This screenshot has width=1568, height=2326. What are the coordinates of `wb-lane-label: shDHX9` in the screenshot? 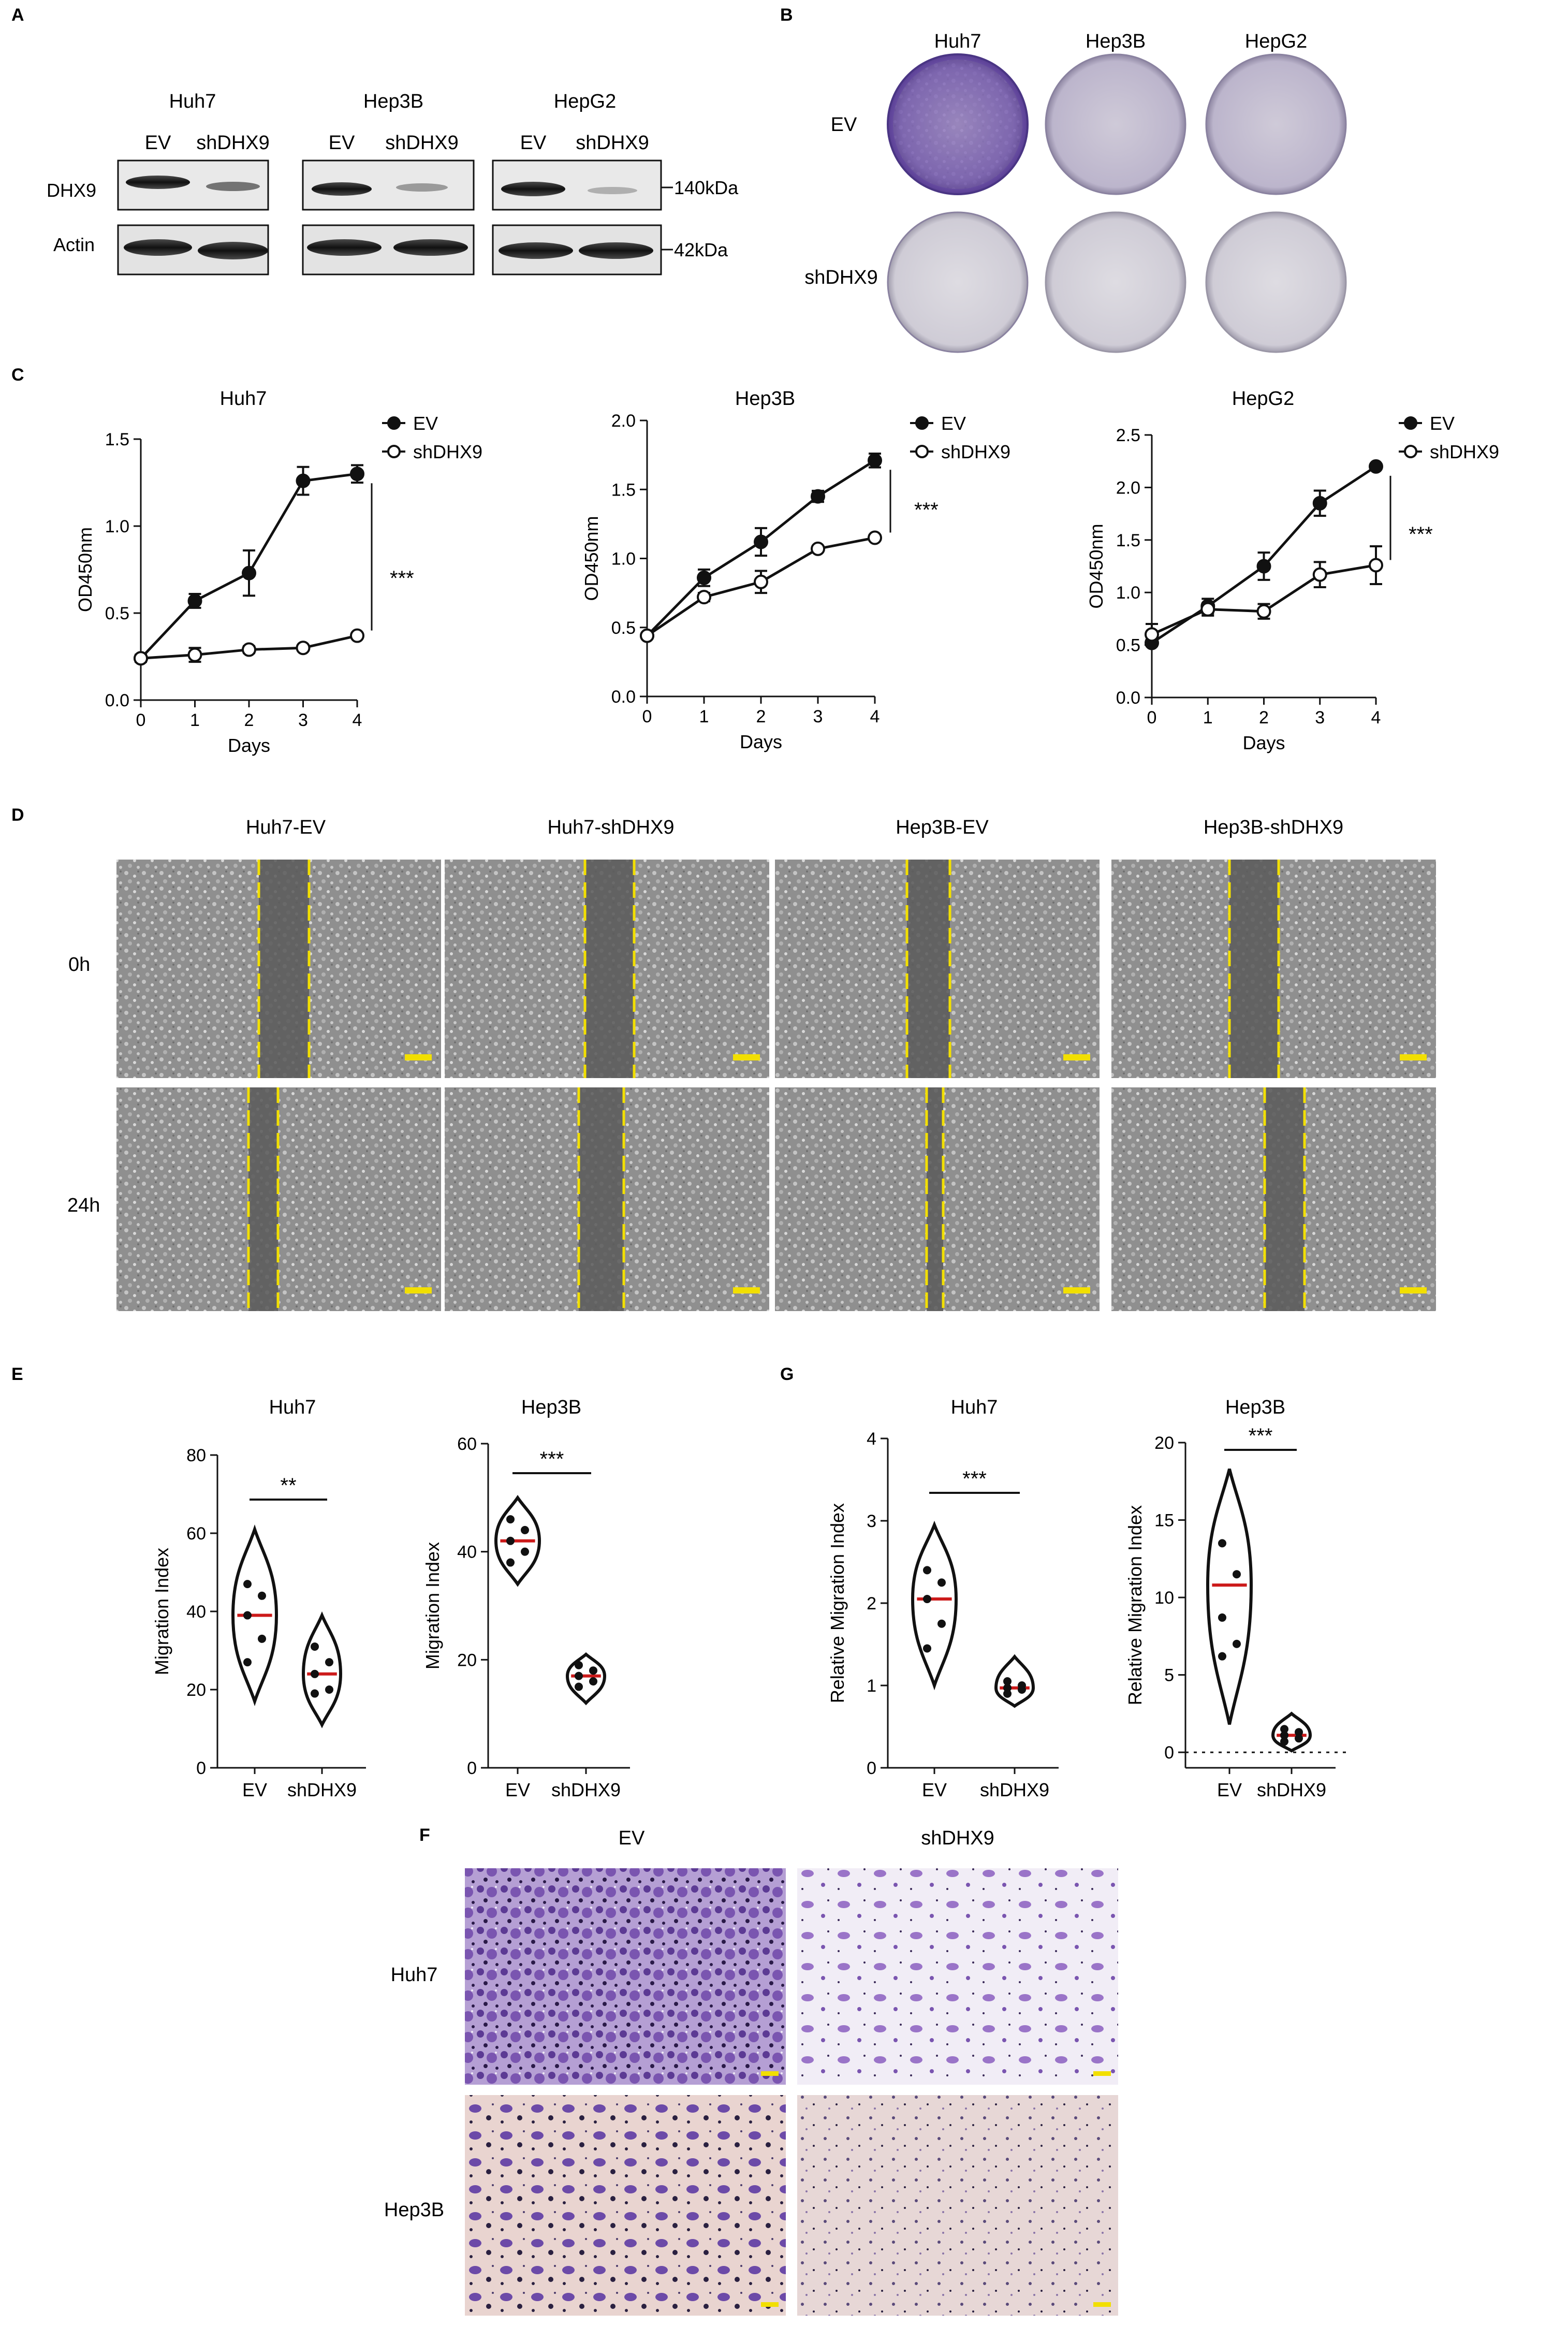 It's located at (612, 143).